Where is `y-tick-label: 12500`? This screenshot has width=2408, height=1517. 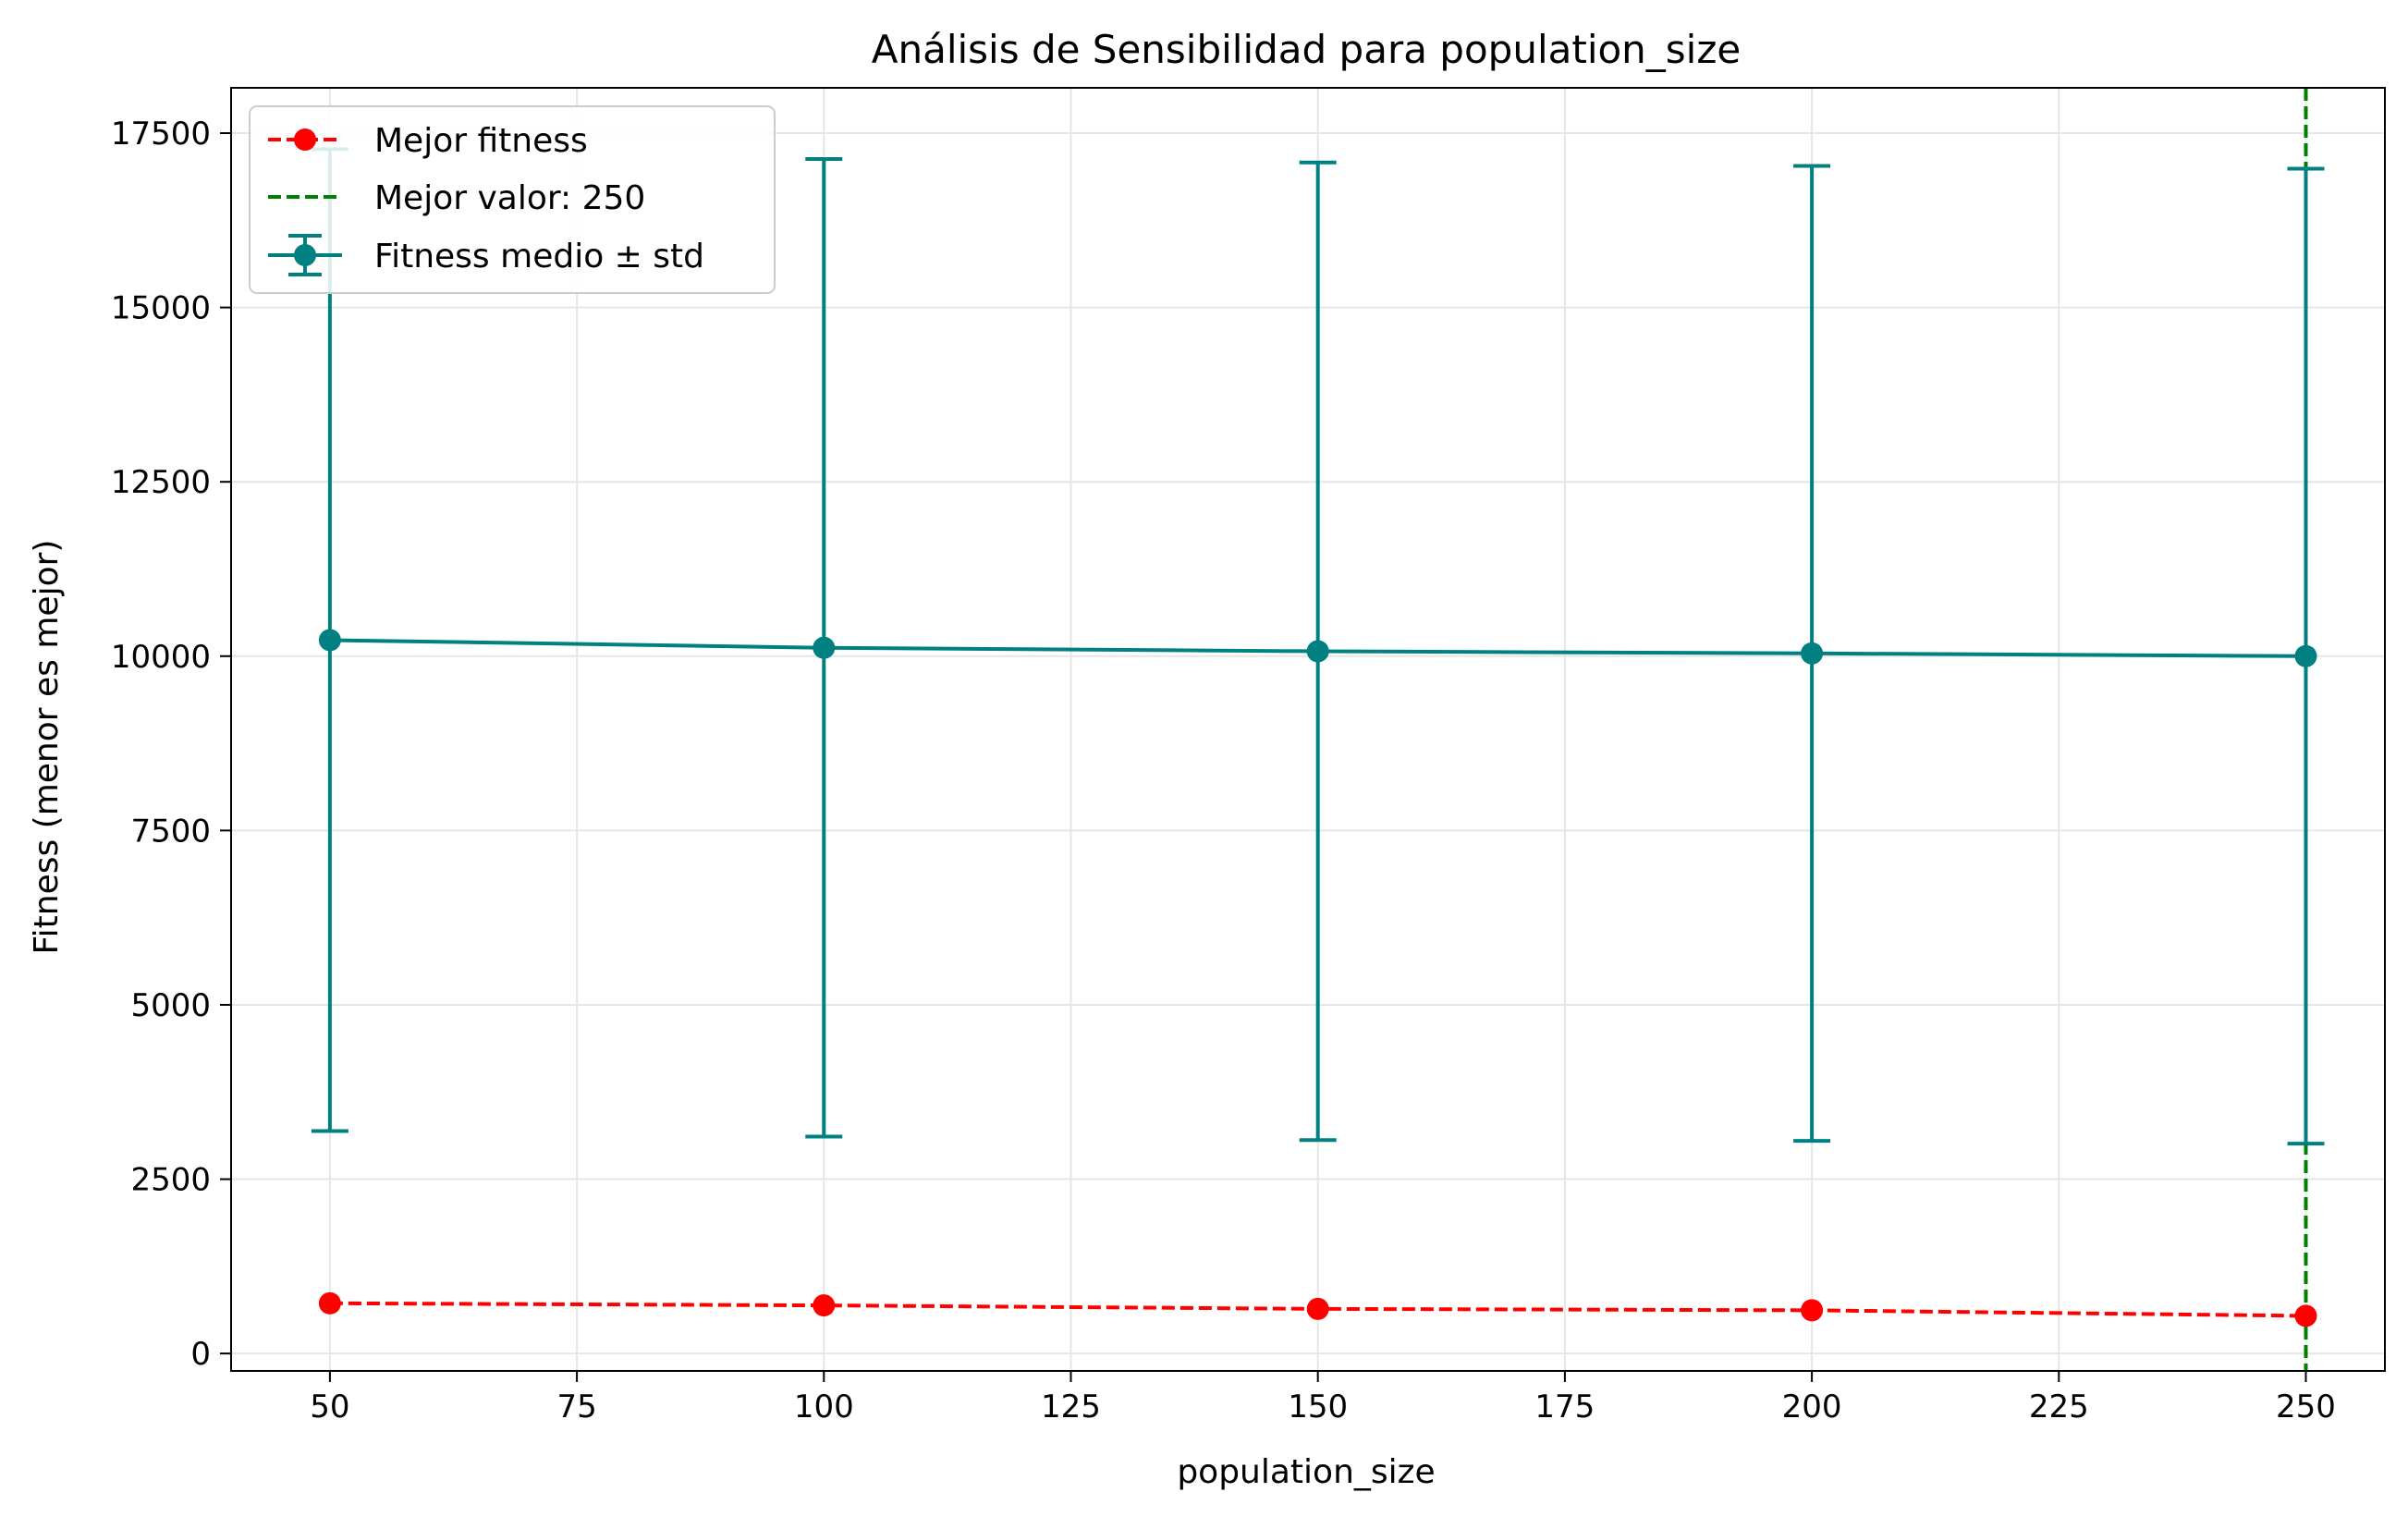 y-tick-label: 12500 is located at coordinates (161, 483).